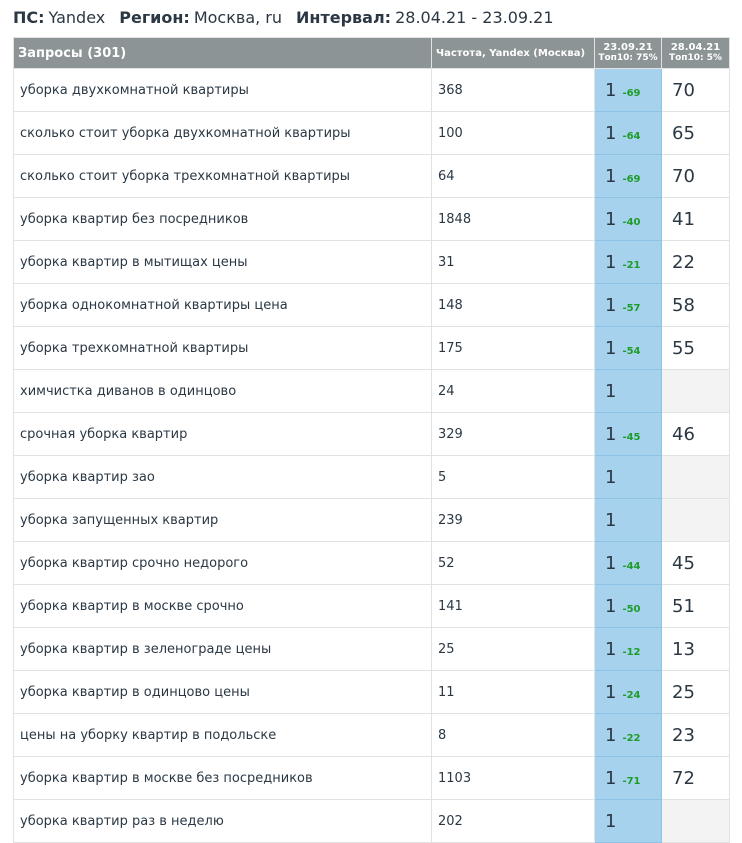 The width and height of the screenshot is (742, 843). I want to click on frequency-cell: 202, so click(513, 821).